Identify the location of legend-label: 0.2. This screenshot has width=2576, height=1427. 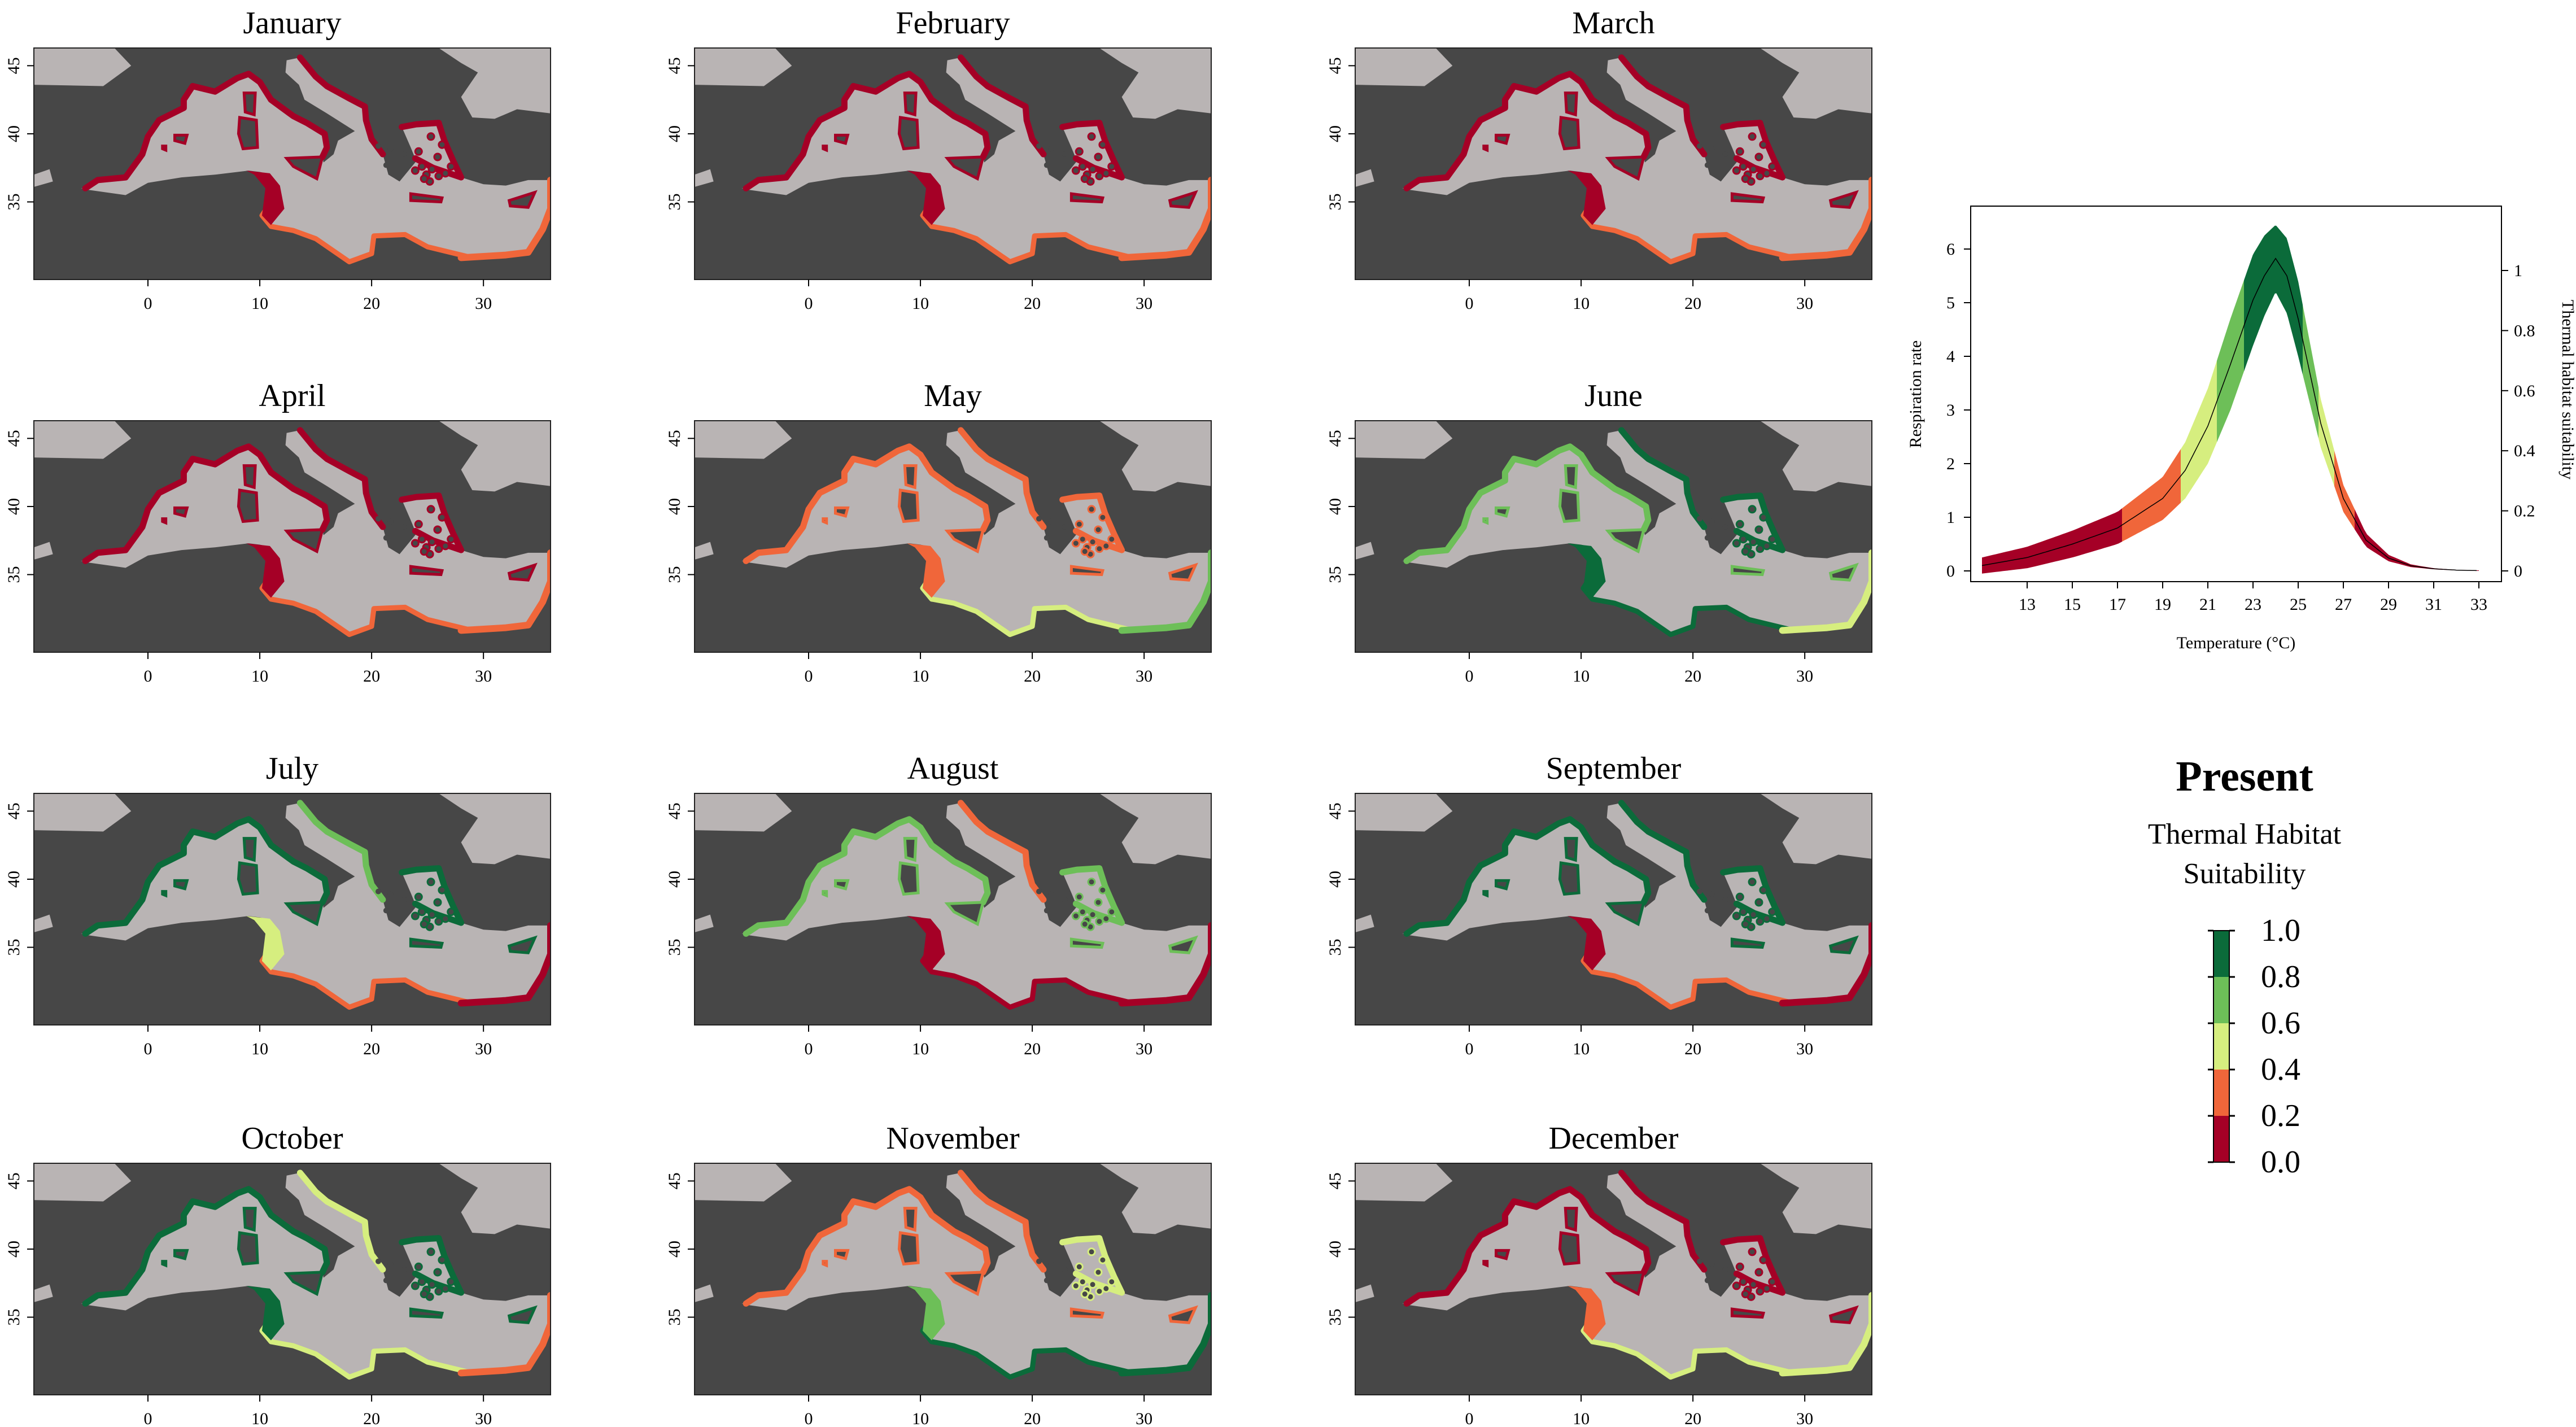
(2281, 1115).